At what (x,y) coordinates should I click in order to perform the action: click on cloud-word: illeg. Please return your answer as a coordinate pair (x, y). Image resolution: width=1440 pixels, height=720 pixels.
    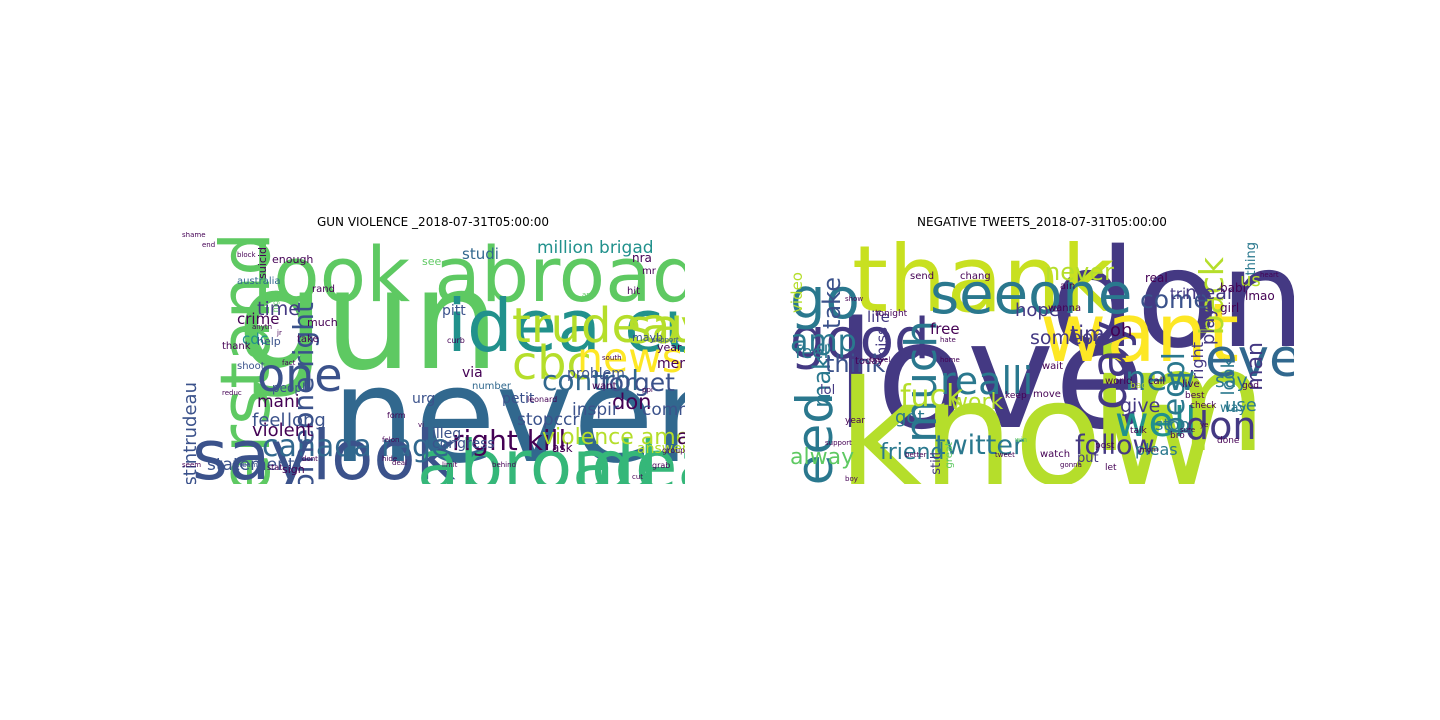
    Looking at the image, I should click on (447, 434).